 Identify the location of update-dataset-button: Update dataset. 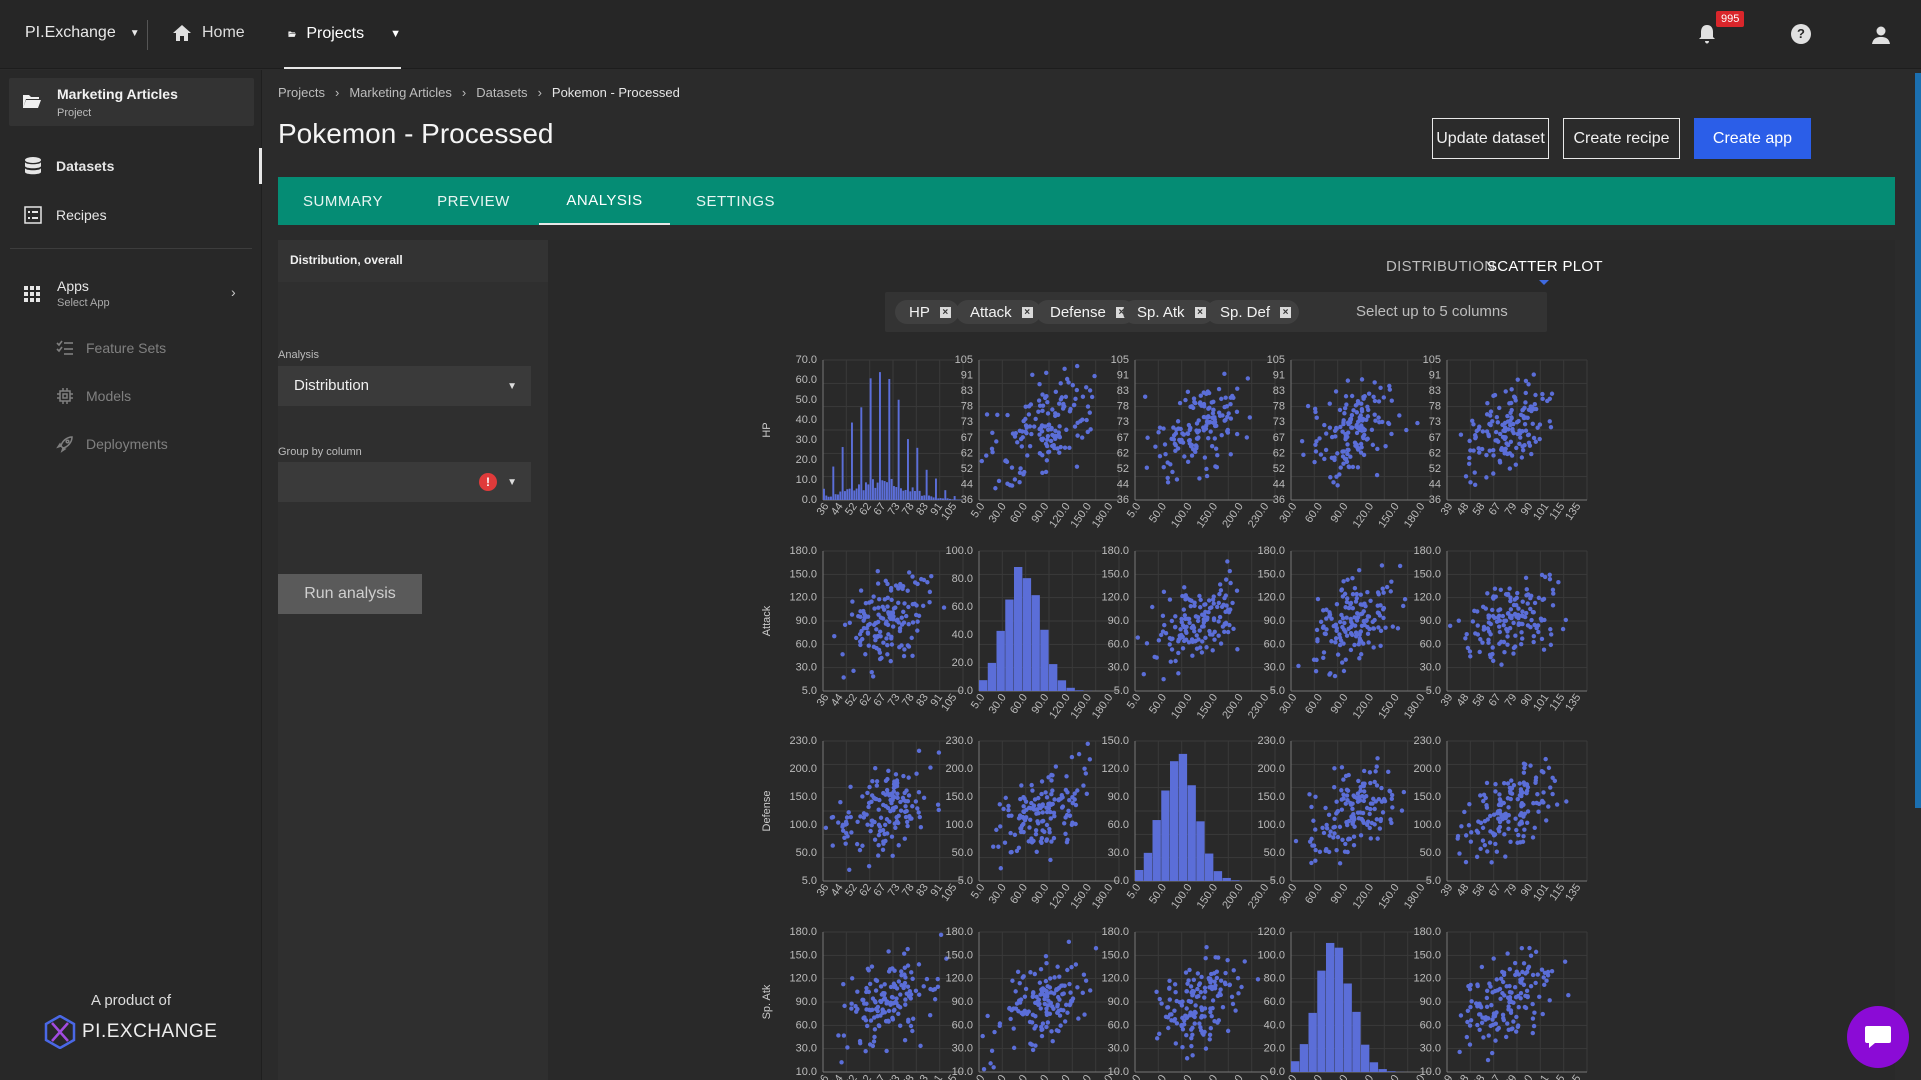
(1490, 138).